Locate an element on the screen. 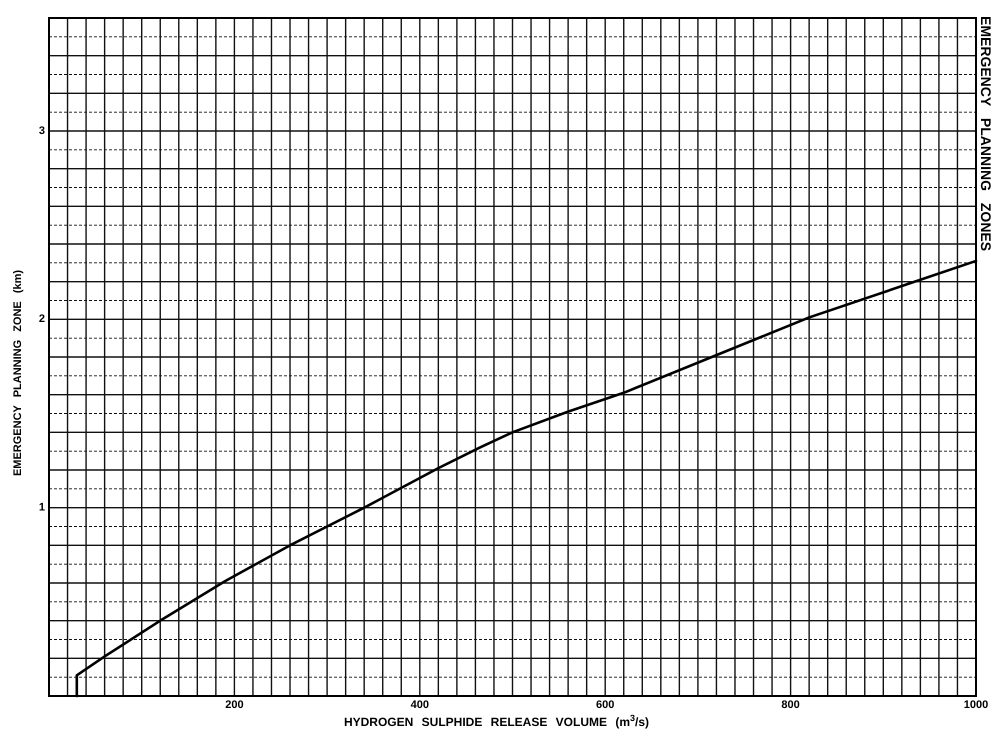 The width and height of the screenshot is (1000, 744). text: EMERGENCY PLANNING ZONES is located at coordinates (986, 134).